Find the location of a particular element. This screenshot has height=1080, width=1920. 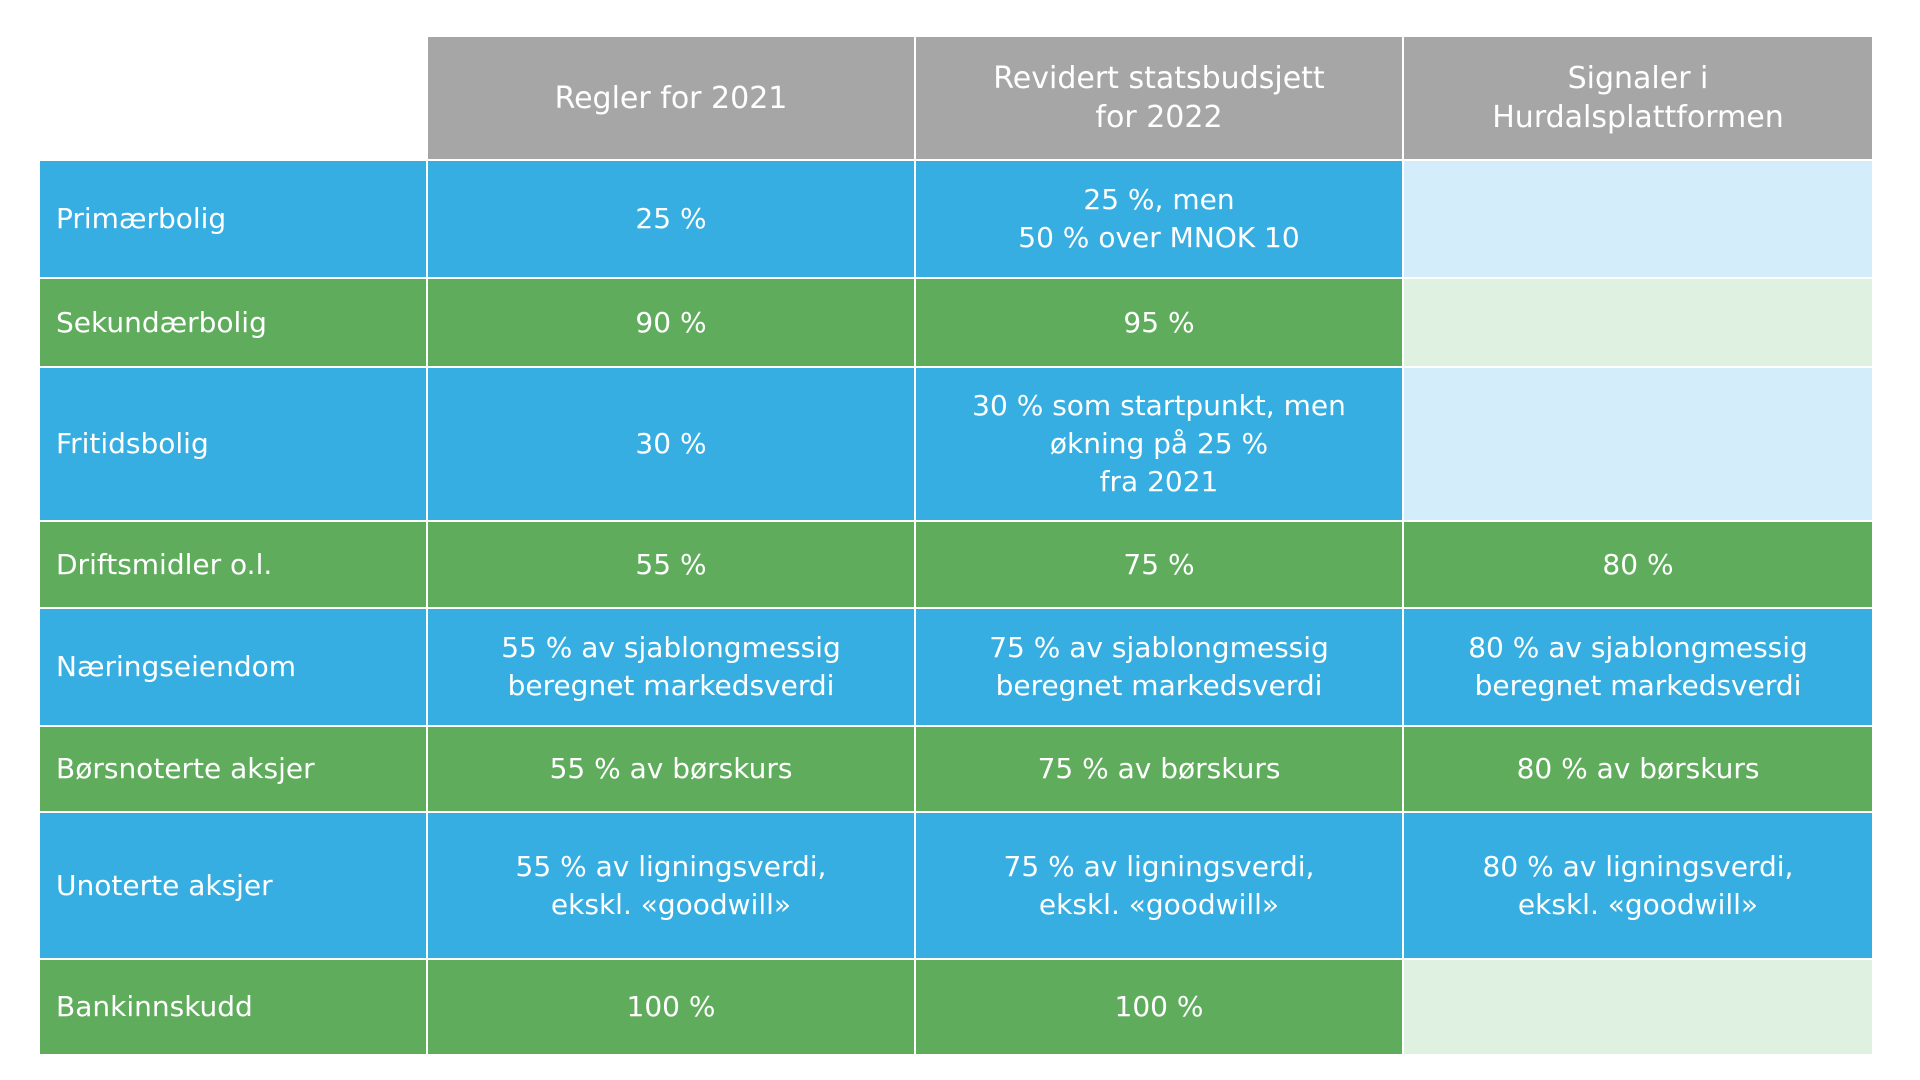

table-cell-primaerbolig-col1: 25 % is located at coordinates (671, 219).